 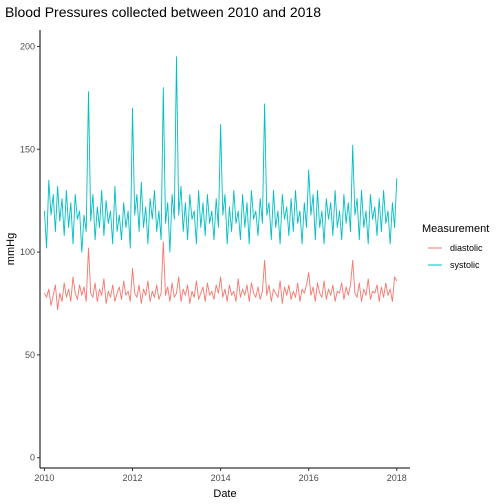 I want to click on x-axis-title: Date, so click(x=224, y=494).